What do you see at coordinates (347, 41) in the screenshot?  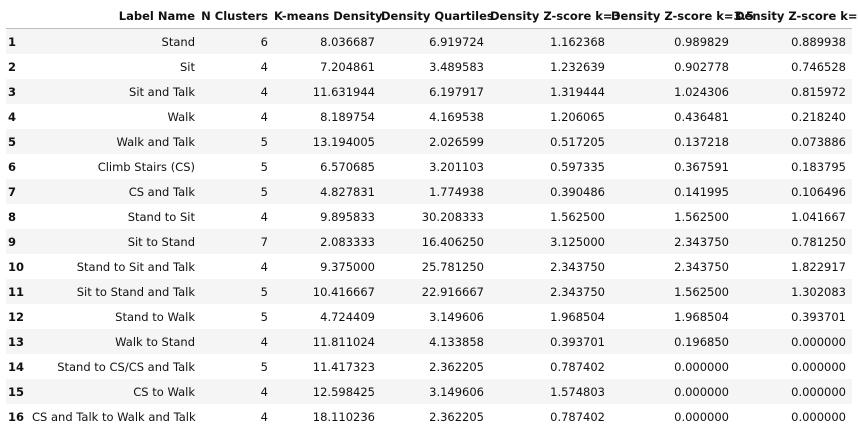 I see `cell-kmeans-density: 8.036687` at bounding box center [347, 41].